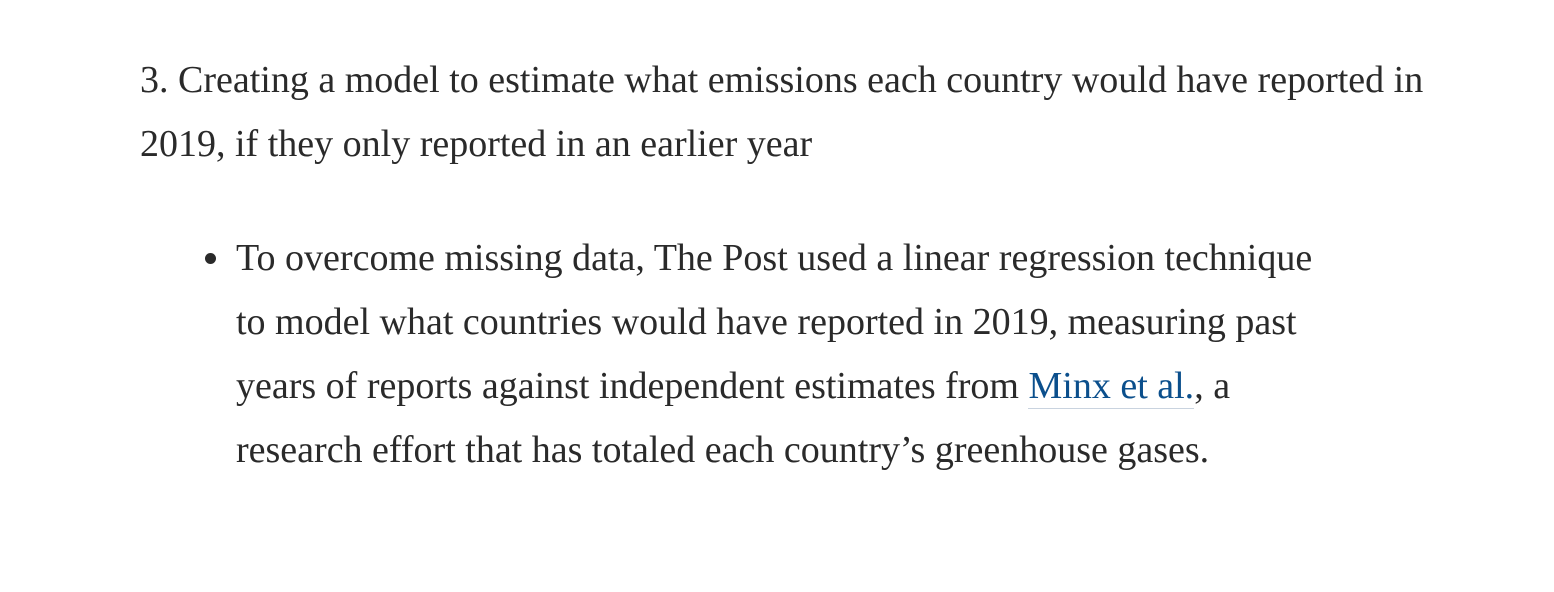 The image size is (1554, 592). I want to click on bullet-dot-icon, so click(210, 258).